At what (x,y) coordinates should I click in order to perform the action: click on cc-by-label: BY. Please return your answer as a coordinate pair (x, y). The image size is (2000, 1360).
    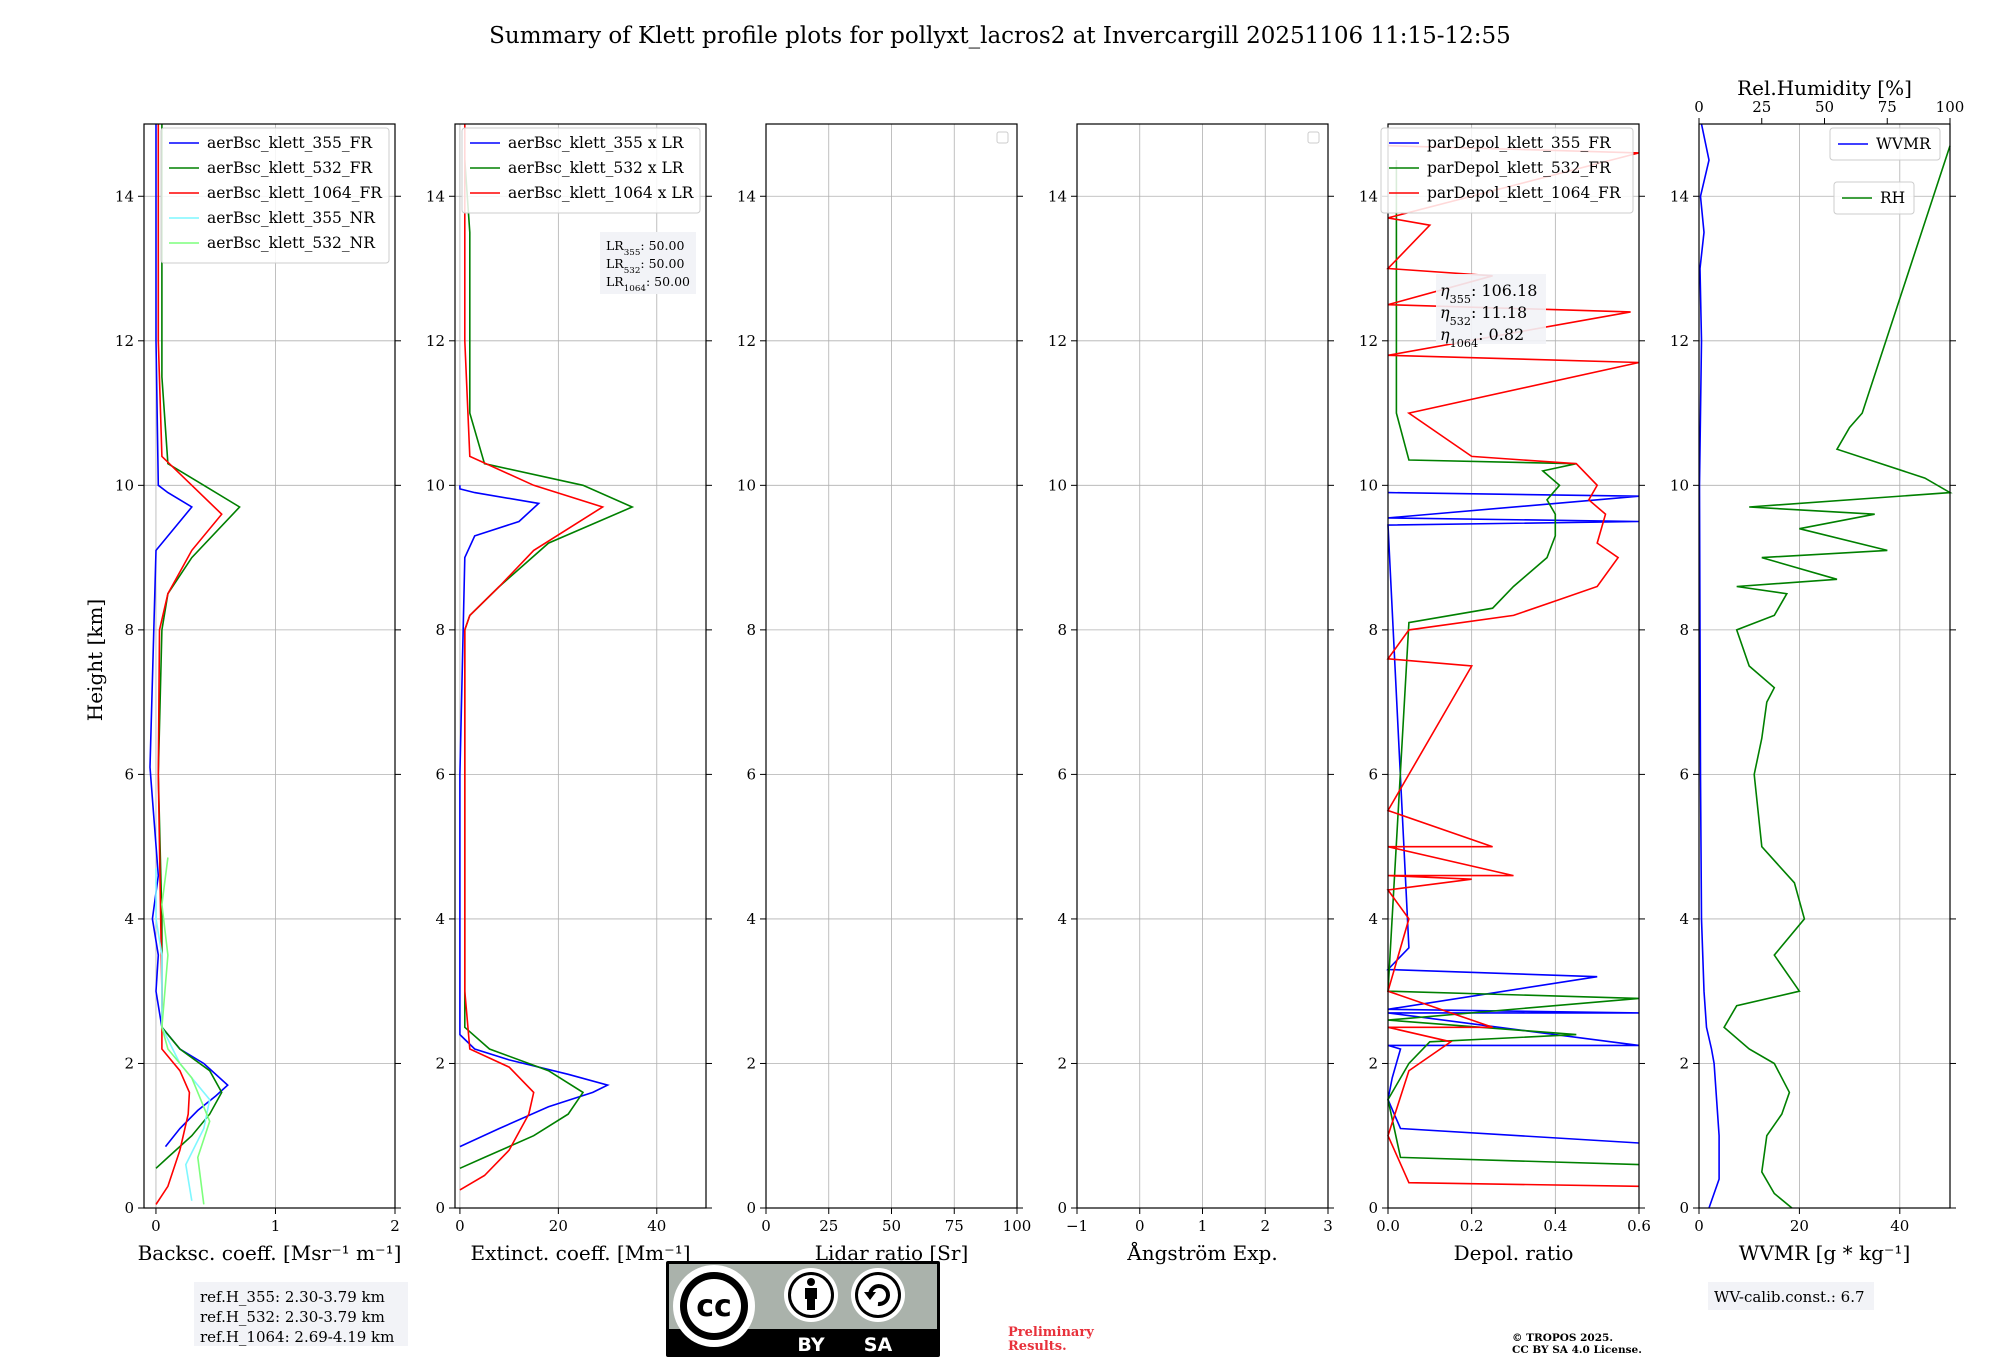
    Looking at the image, I should click on (810, 1345).